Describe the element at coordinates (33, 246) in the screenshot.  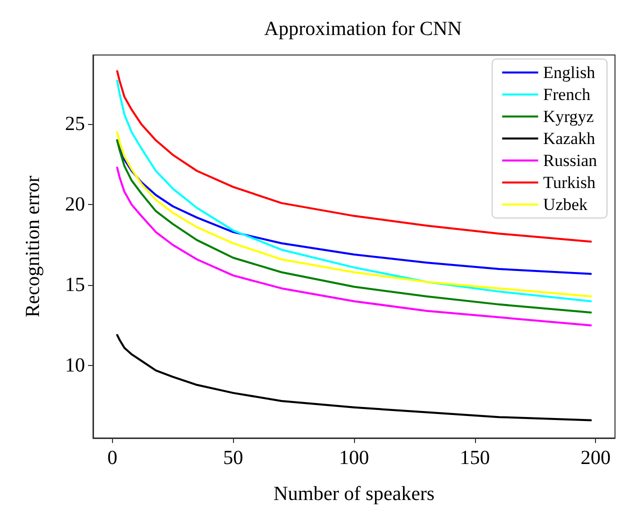
I see `y-axis-title: Recognition error` at that location.